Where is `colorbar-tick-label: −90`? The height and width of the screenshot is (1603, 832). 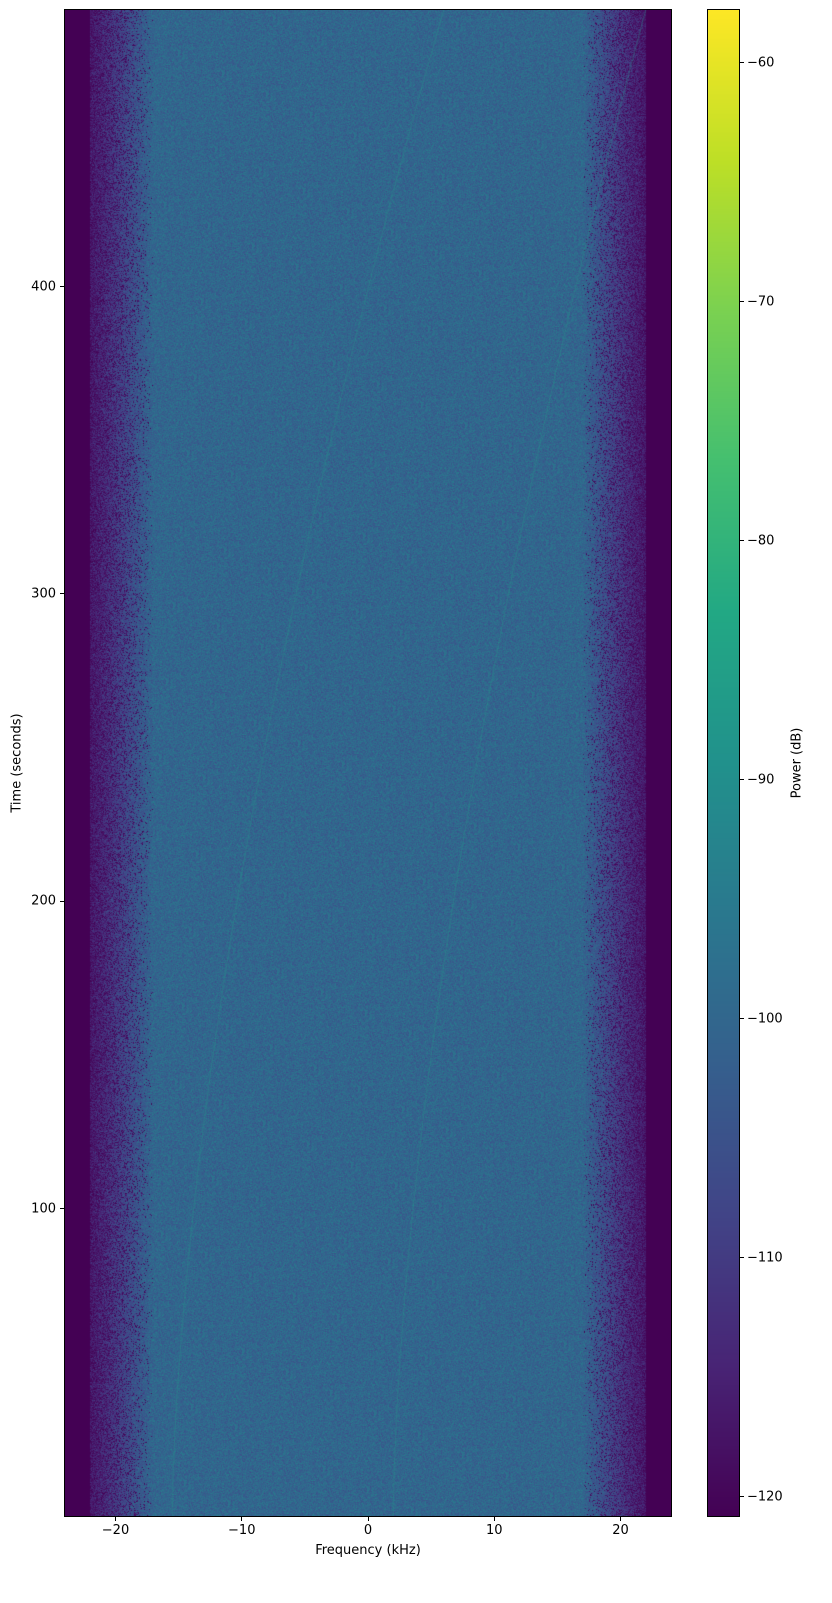
colorbar-tick-label: −90 is located at coordinates (761, 780).